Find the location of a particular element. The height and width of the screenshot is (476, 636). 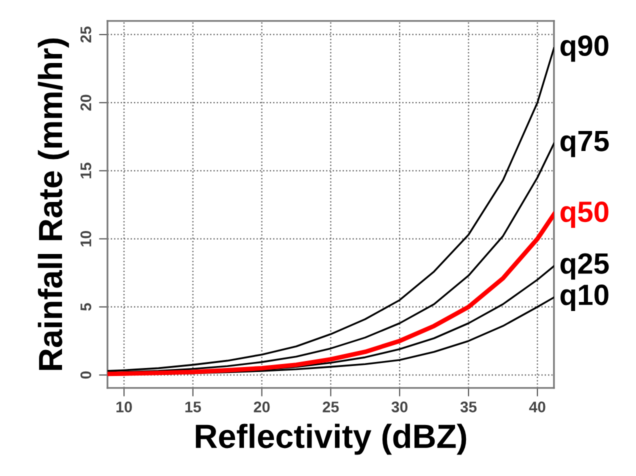

x-axis-title: Reflectivity (dBZ) is located at coordinates (331, 439).